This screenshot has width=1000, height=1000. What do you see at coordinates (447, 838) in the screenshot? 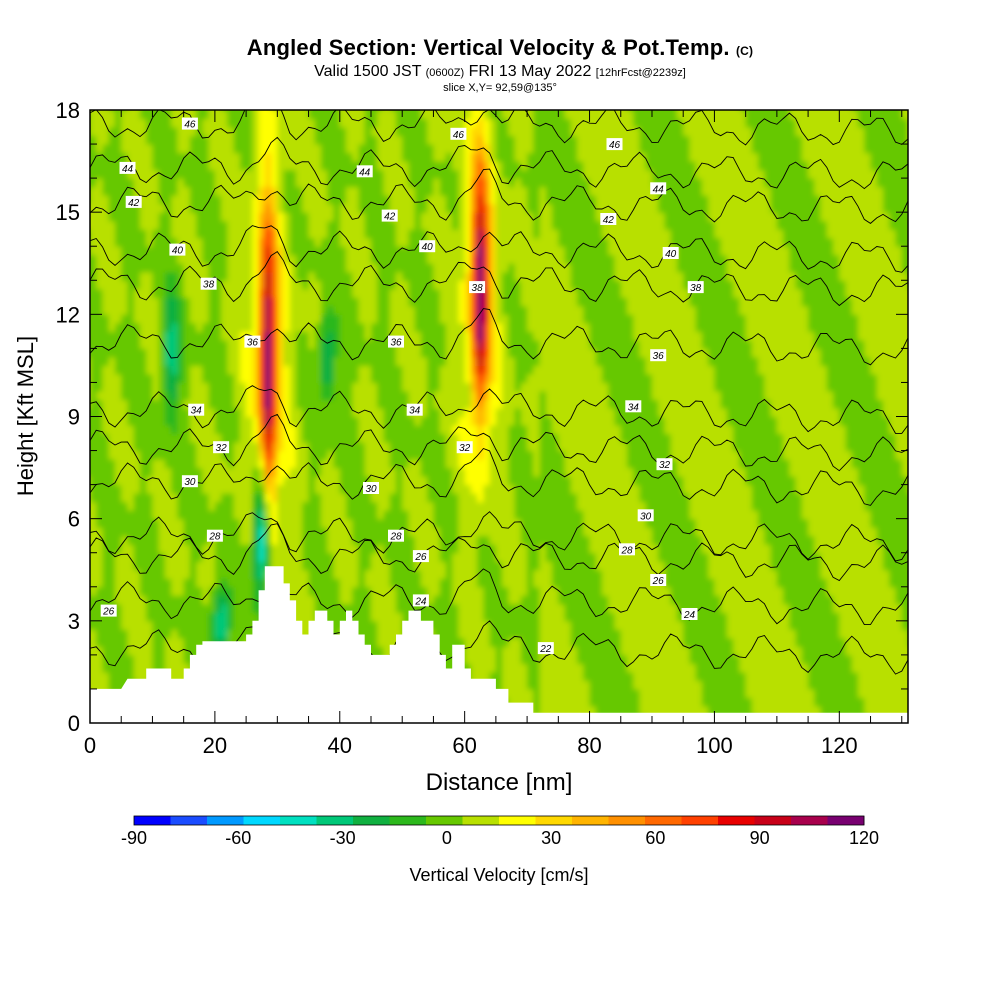
I see `colorbar-tick-label: 0` at bounding box center [447, 838].